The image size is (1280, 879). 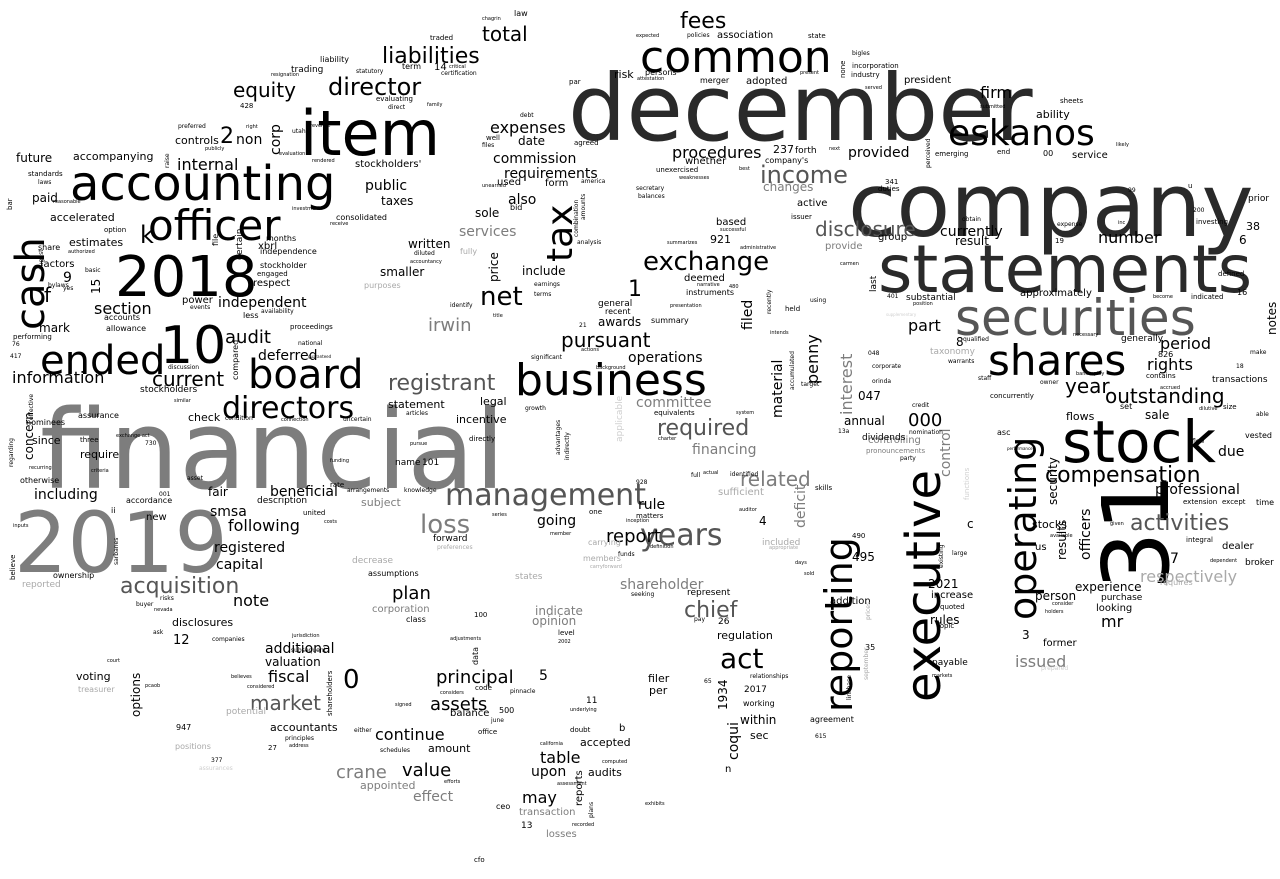 What do you see at coordinates (985, 378) in the screenshot?
I see `word-staff: staff` at bounding box center [985, 378].